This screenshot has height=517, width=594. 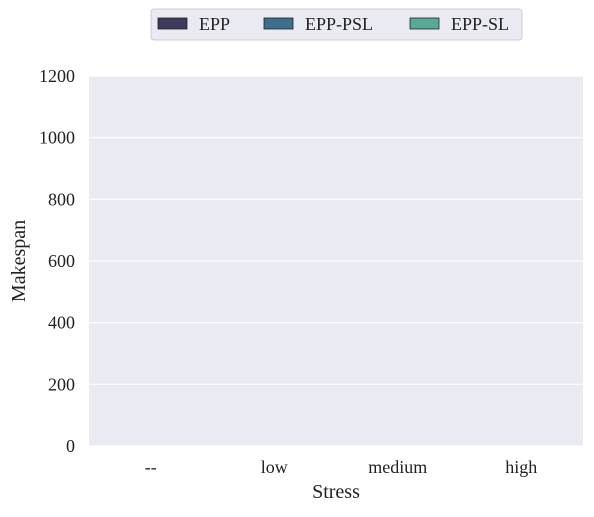 What do you see at coordinates (61, 261) in the screenshot?
I see `y-tick-label: 600` at bounding box center [61, 261].